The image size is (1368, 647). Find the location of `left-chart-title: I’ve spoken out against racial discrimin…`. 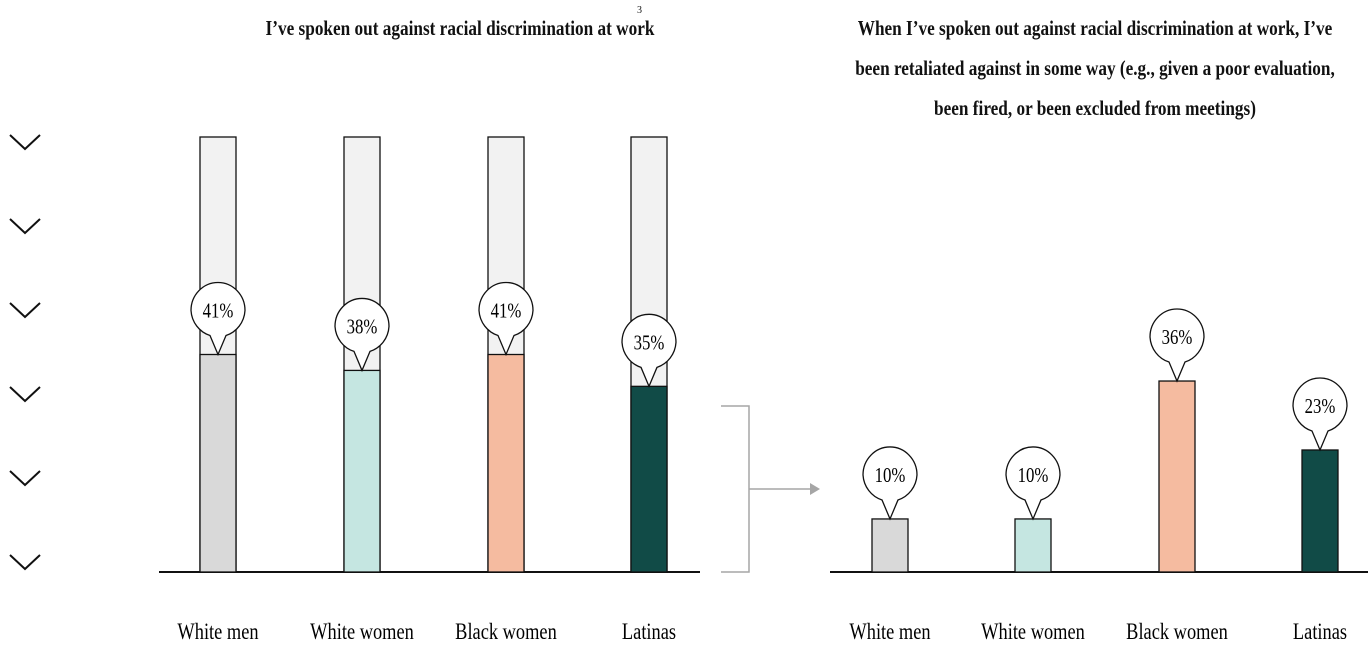

left-chart-title: I’ve spoken out against racial discrimin… is located at coordinates (460, 28).